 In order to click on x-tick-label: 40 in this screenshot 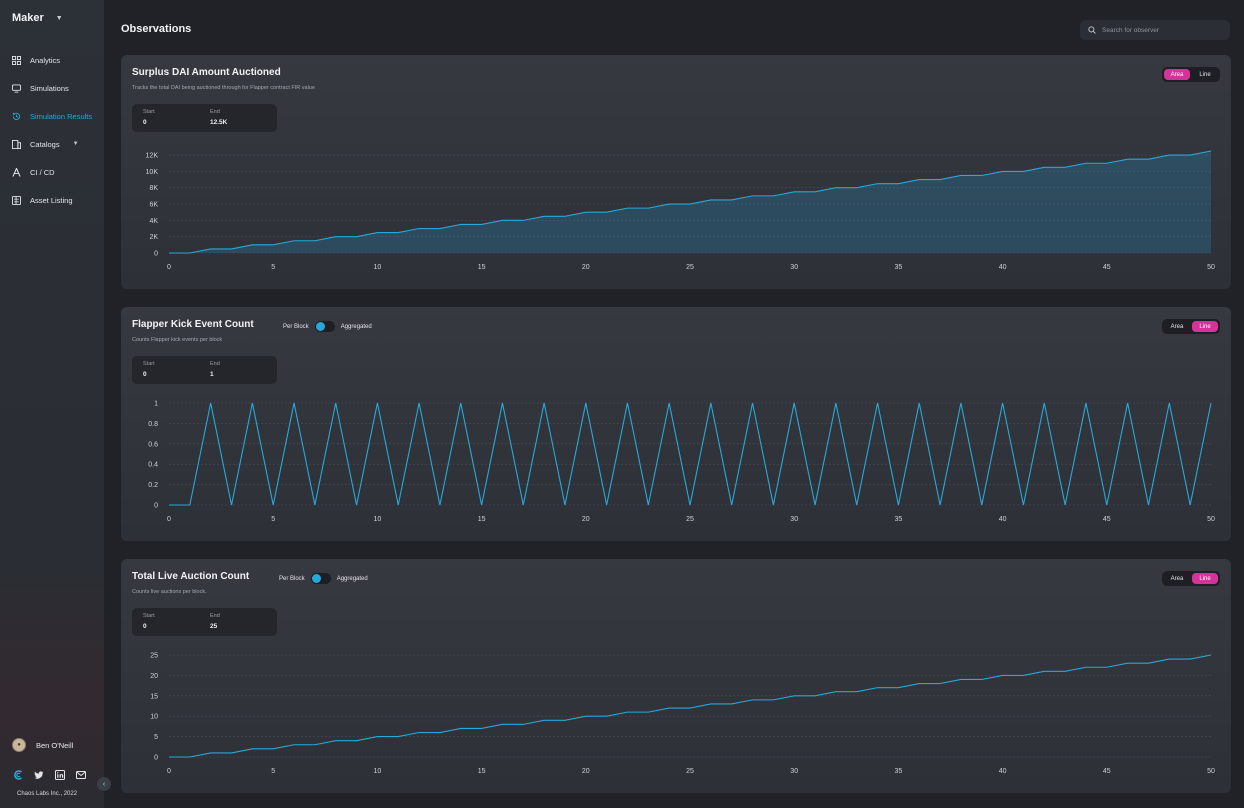, I will do `click(1003, 267)`.